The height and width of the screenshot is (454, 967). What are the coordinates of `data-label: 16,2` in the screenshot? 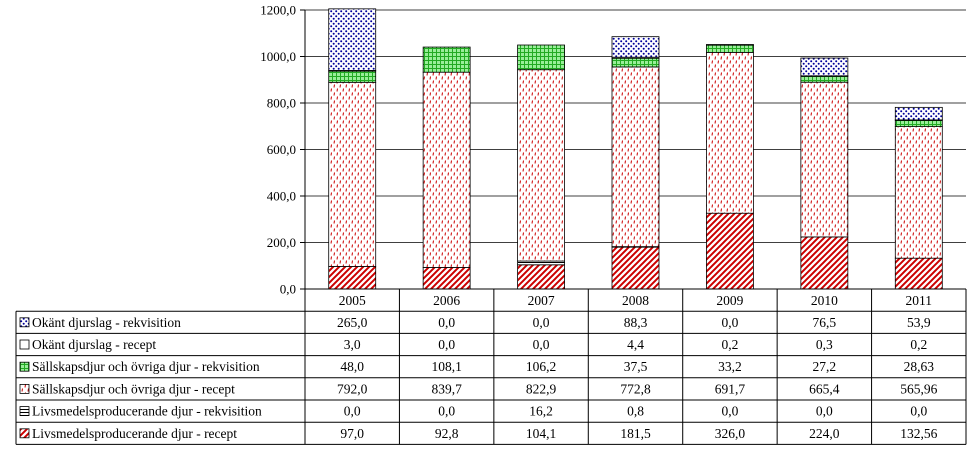 It's located at (541, 411).